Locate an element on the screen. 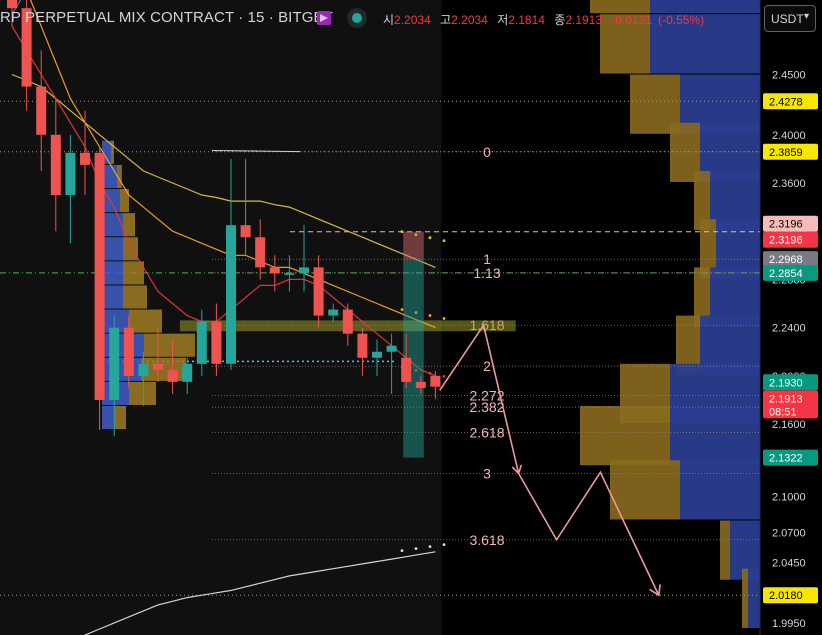  change-value: -0.0121 is located at coordinates (632, 20).